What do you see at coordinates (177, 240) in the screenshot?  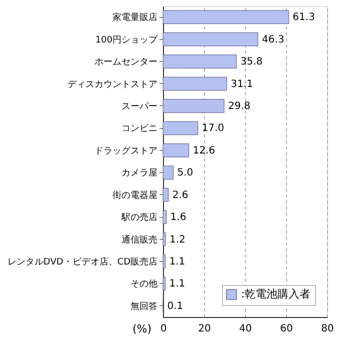 I see `text: 1.2` at bounding box center [177, 240].